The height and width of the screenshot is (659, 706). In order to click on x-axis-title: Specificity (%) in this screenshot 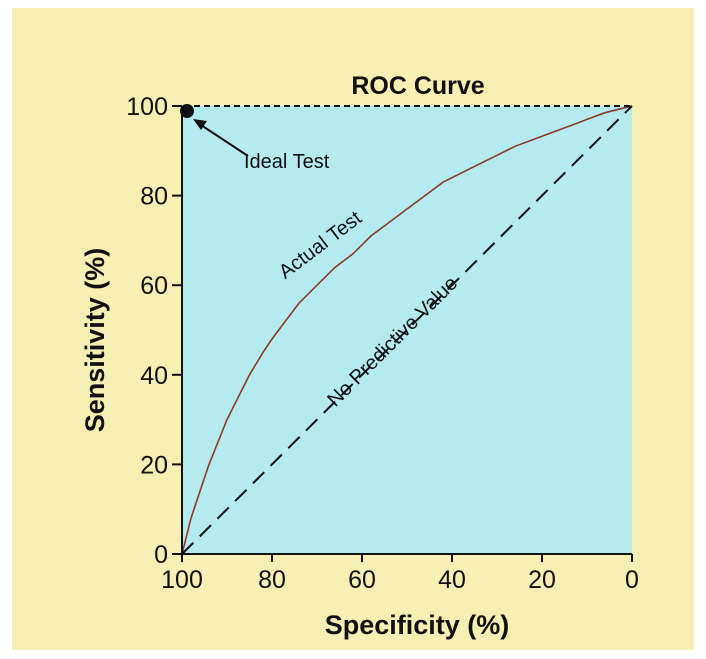, I will do `click(417, 625)`.